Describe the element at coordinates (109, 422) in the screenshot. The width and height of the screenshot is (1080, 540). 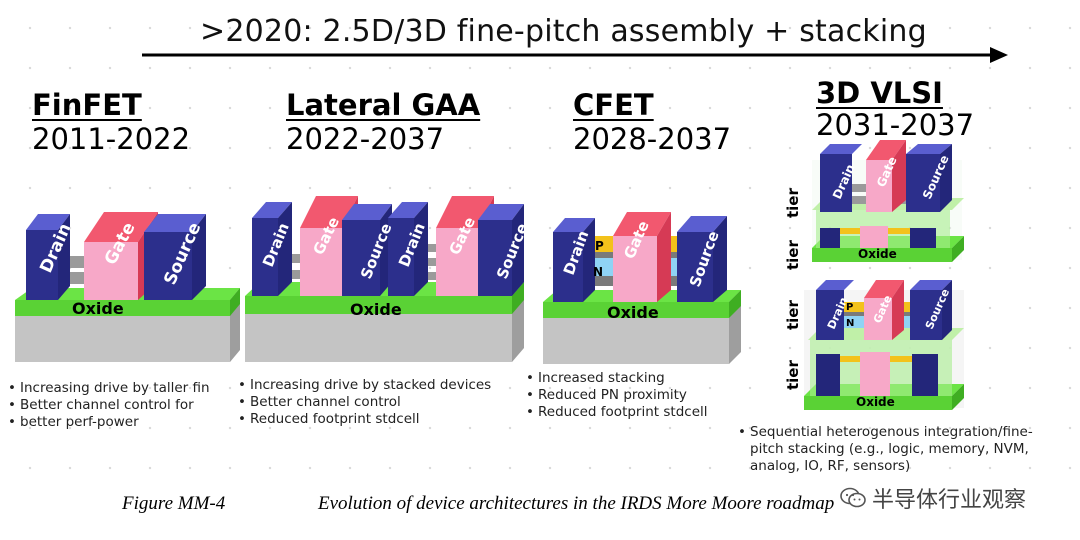
I see `finfet-bullet-3: better perf-power` at that location.